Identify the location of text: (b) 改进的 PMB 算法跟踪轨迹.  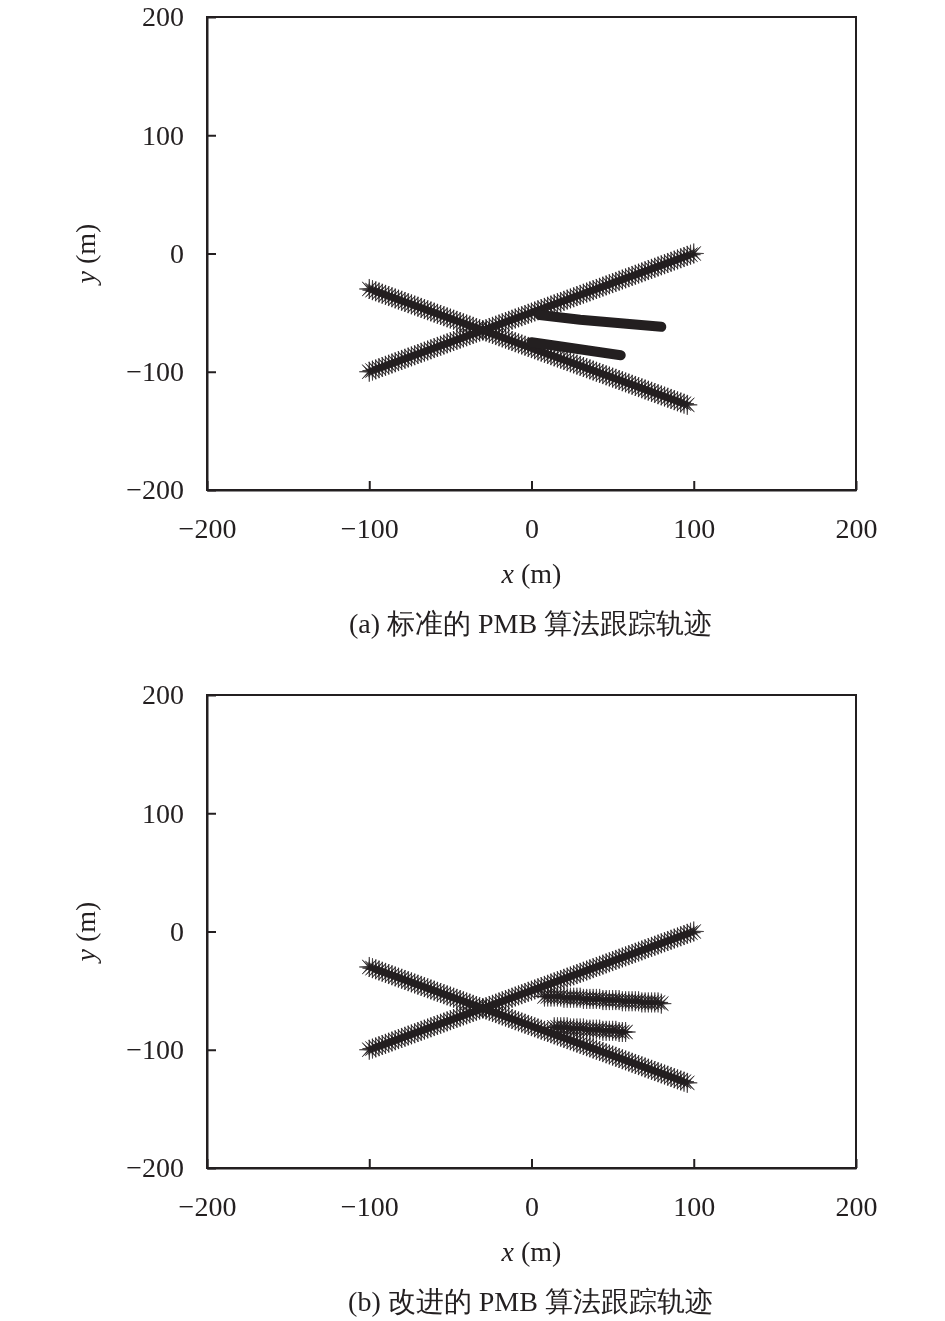
(530, 1301).